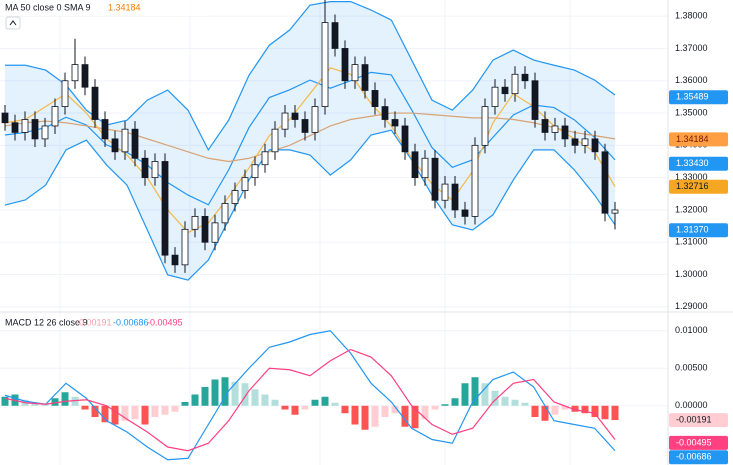 This screenshot has width=733, height=465. Describe the element at coordinates (691, 80) in the screenshot. I see `y-tick-label: 1.36000` at that location.